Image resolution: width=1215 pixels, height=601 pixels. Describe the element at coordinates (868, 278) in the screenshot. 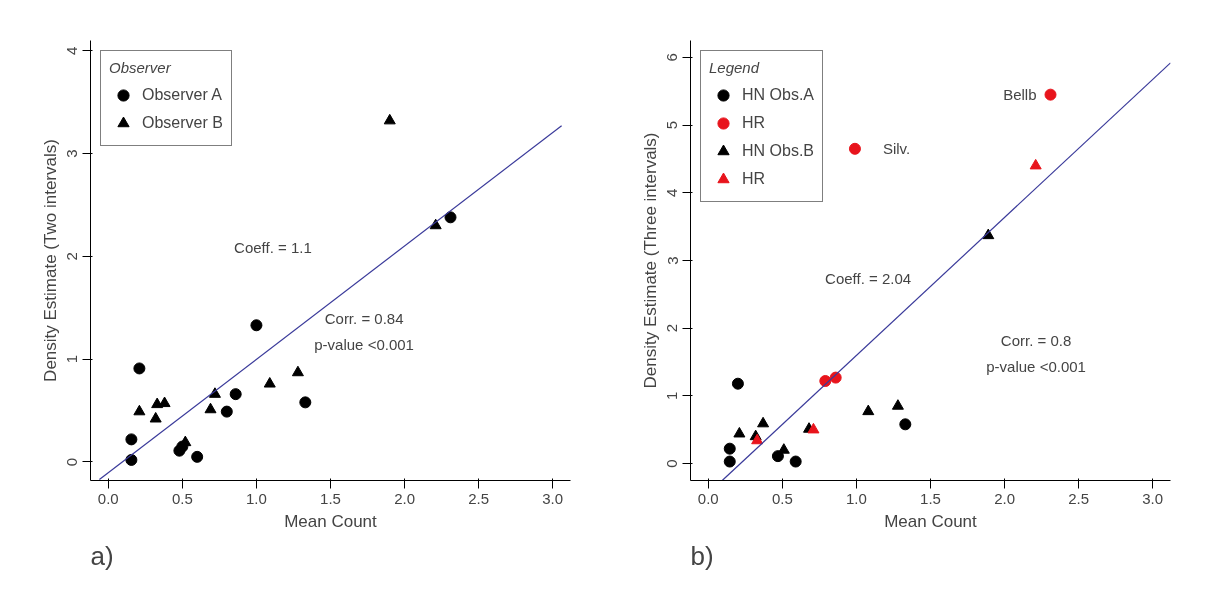

I see `annotation: Coeff. = 2.04` at that location.